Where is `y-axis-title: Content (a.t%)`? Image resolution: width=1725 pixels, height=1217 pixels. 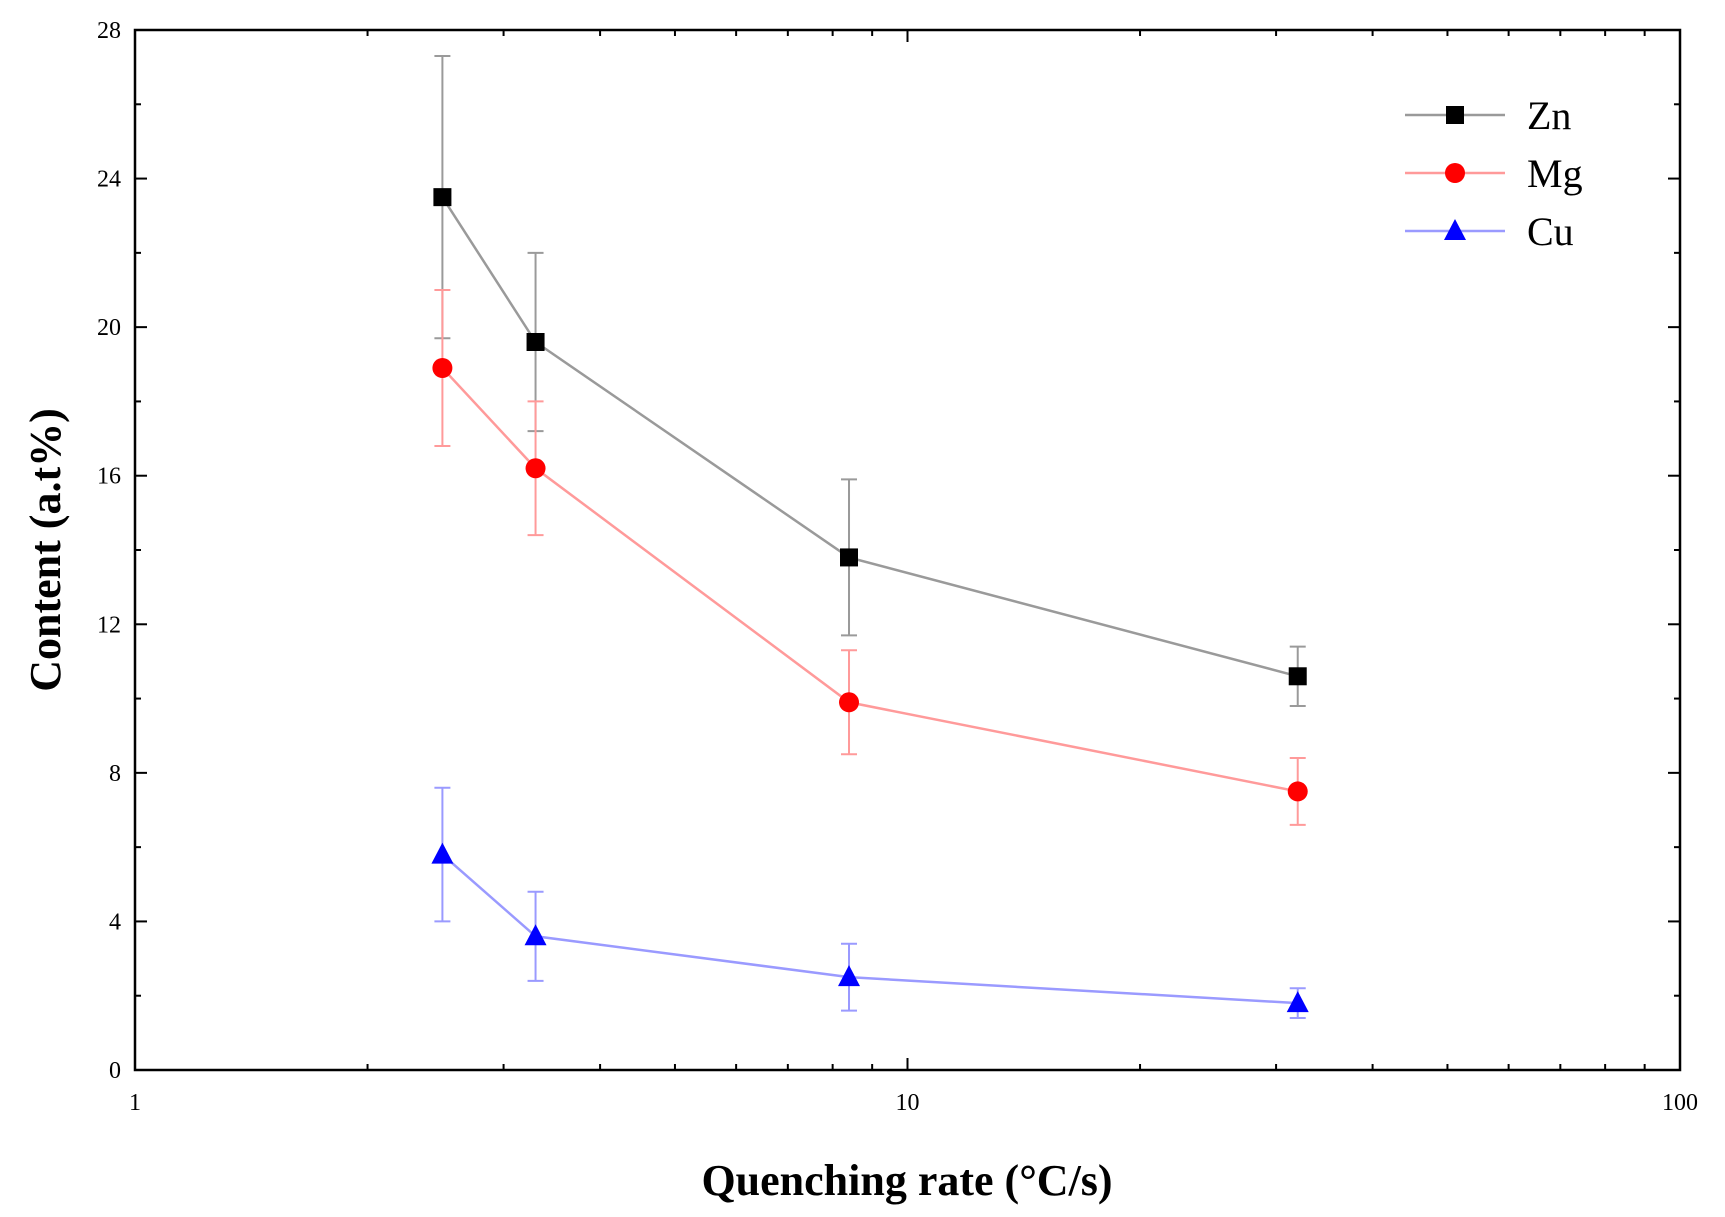 y-axis-title: Content (a.t%) is located at coordinates (45, 550).